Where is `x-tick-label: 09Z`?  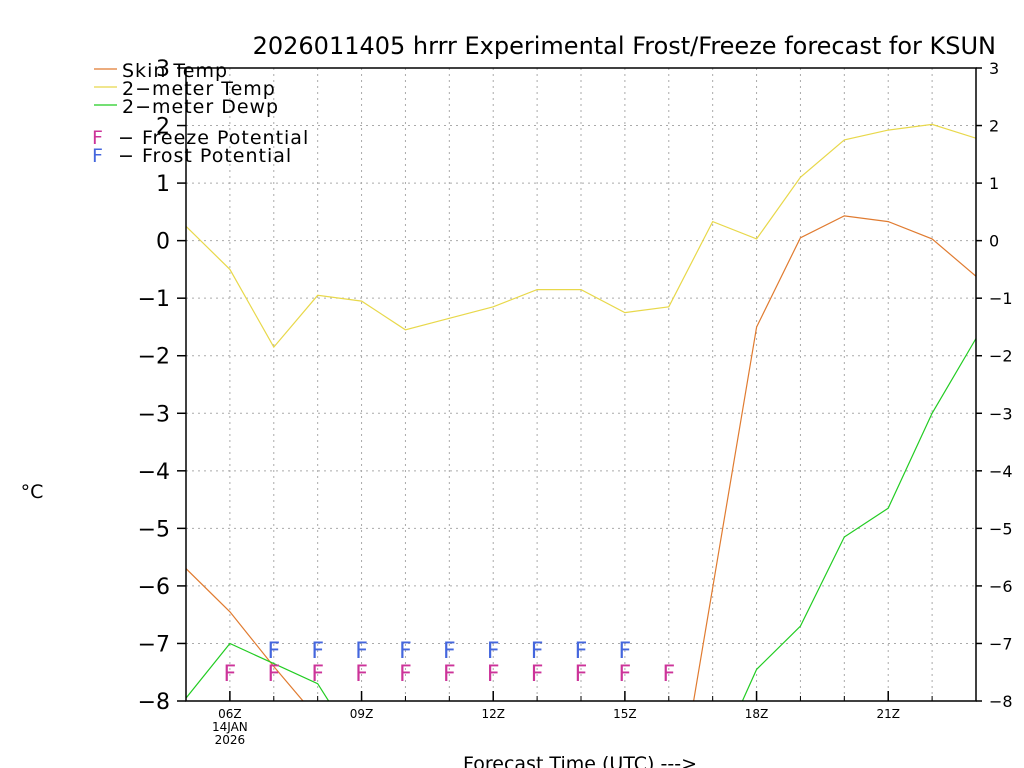 x-tick-label: 09Z is located at coordinates (362, 714).